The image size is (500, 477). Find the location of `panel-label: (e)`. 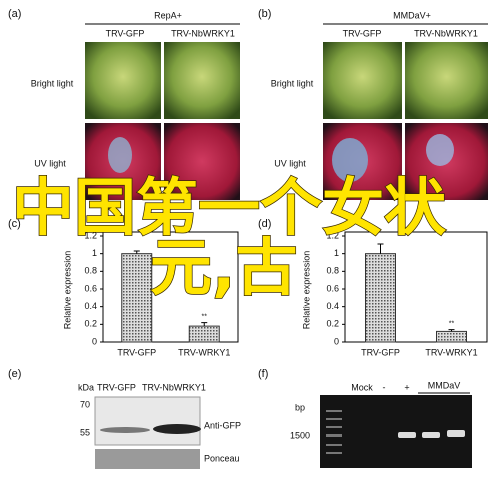

panel-label: (e) is located at coordinates (14, 374).